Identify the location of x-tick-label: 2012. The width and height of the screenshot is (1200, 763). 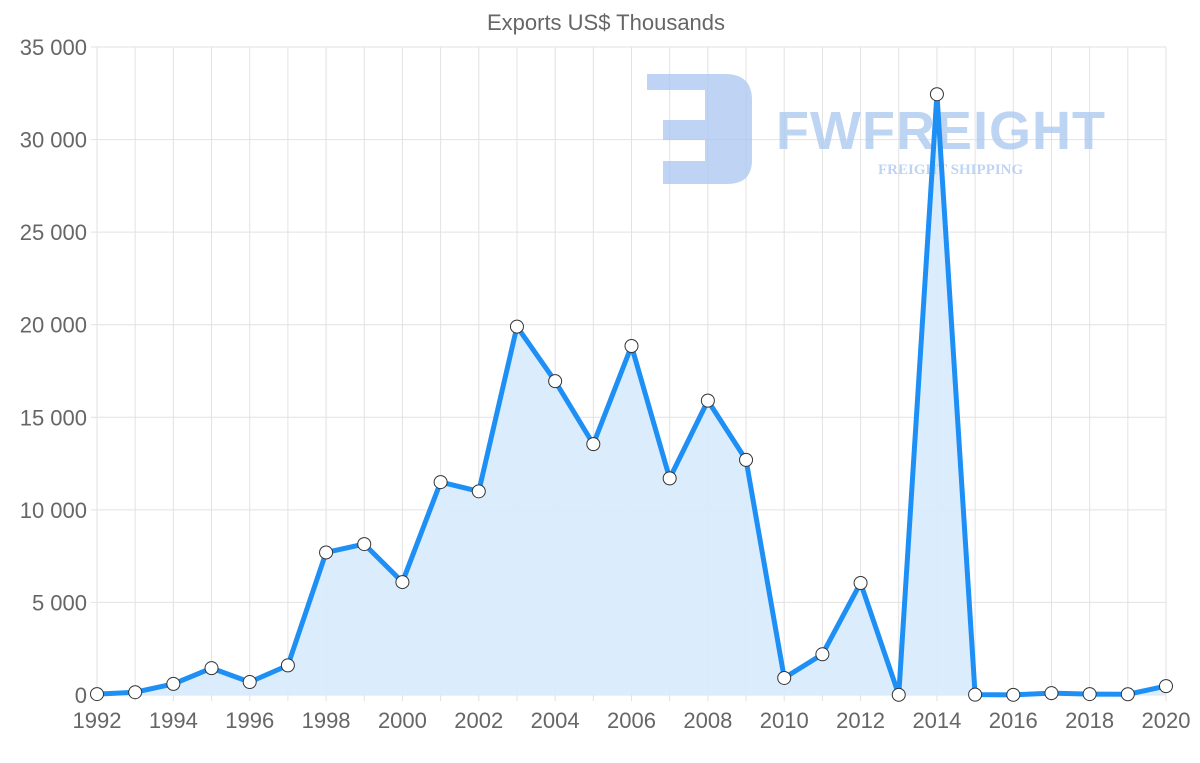
(860, 720).